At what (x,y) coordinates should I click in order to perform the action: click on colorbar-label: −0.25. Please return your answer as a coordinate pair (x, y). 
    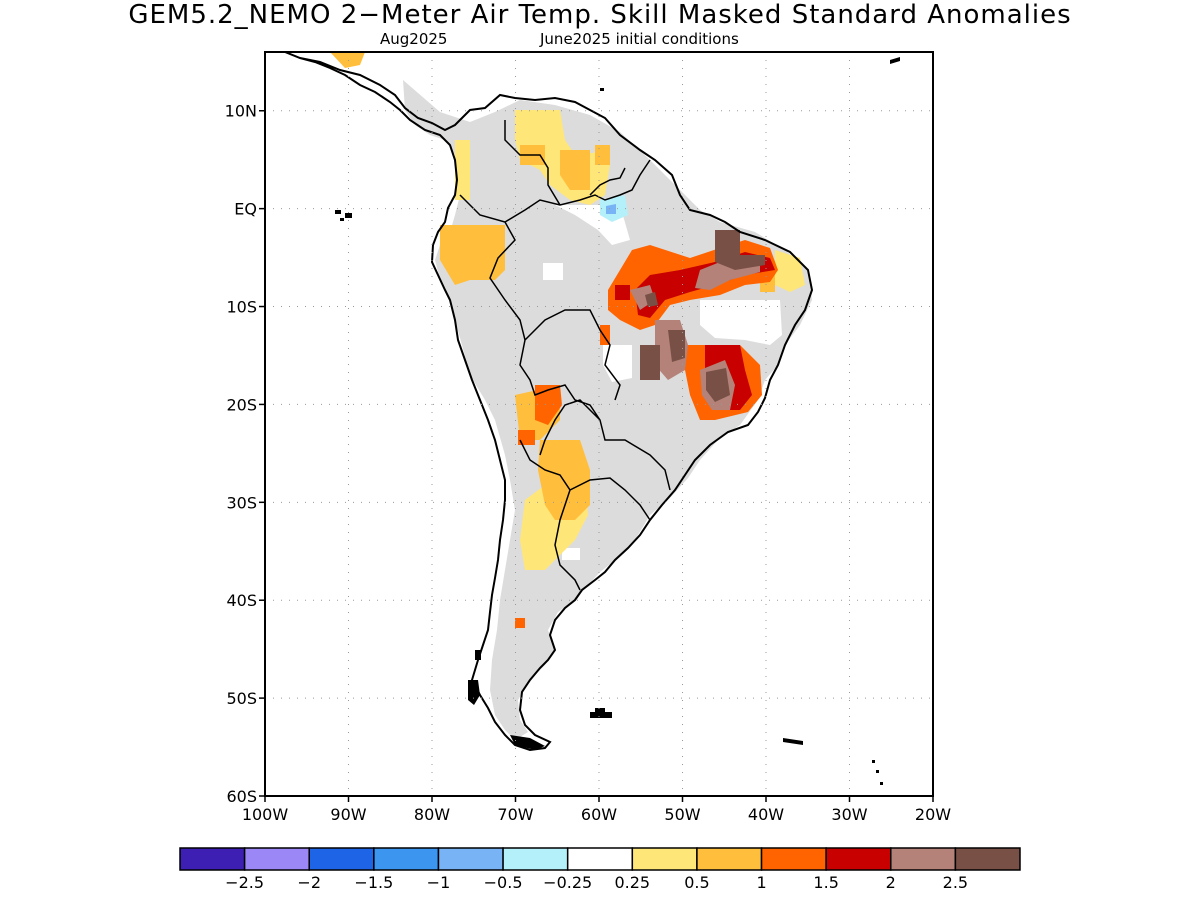
    Looking at the image, I should click on (567, 882).